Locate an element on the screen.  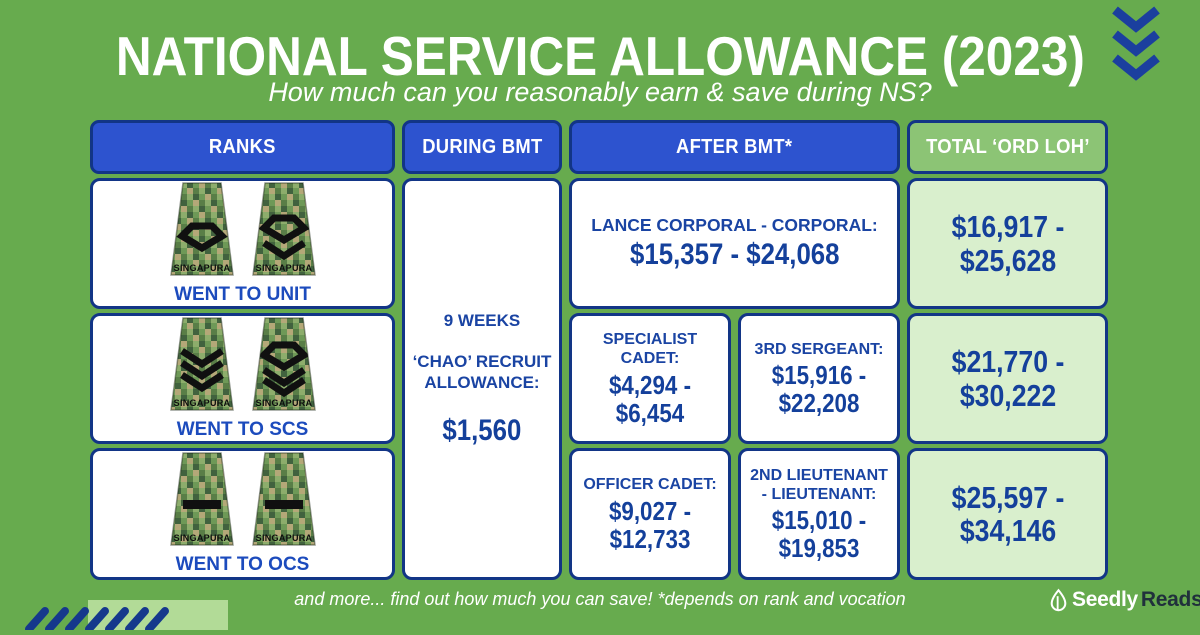
rank-label: WENT TO SCS is located at coordinates (242, 429).